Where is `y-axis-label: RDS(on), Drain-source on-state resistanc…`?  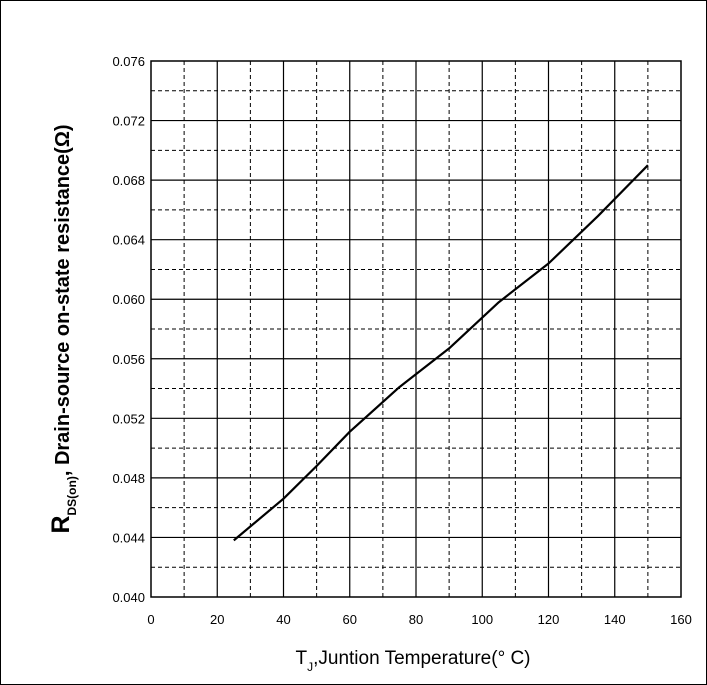 y-axis-label: RDS(on), Drain-source on-state resistanc… is located at coordinates (63, 328).